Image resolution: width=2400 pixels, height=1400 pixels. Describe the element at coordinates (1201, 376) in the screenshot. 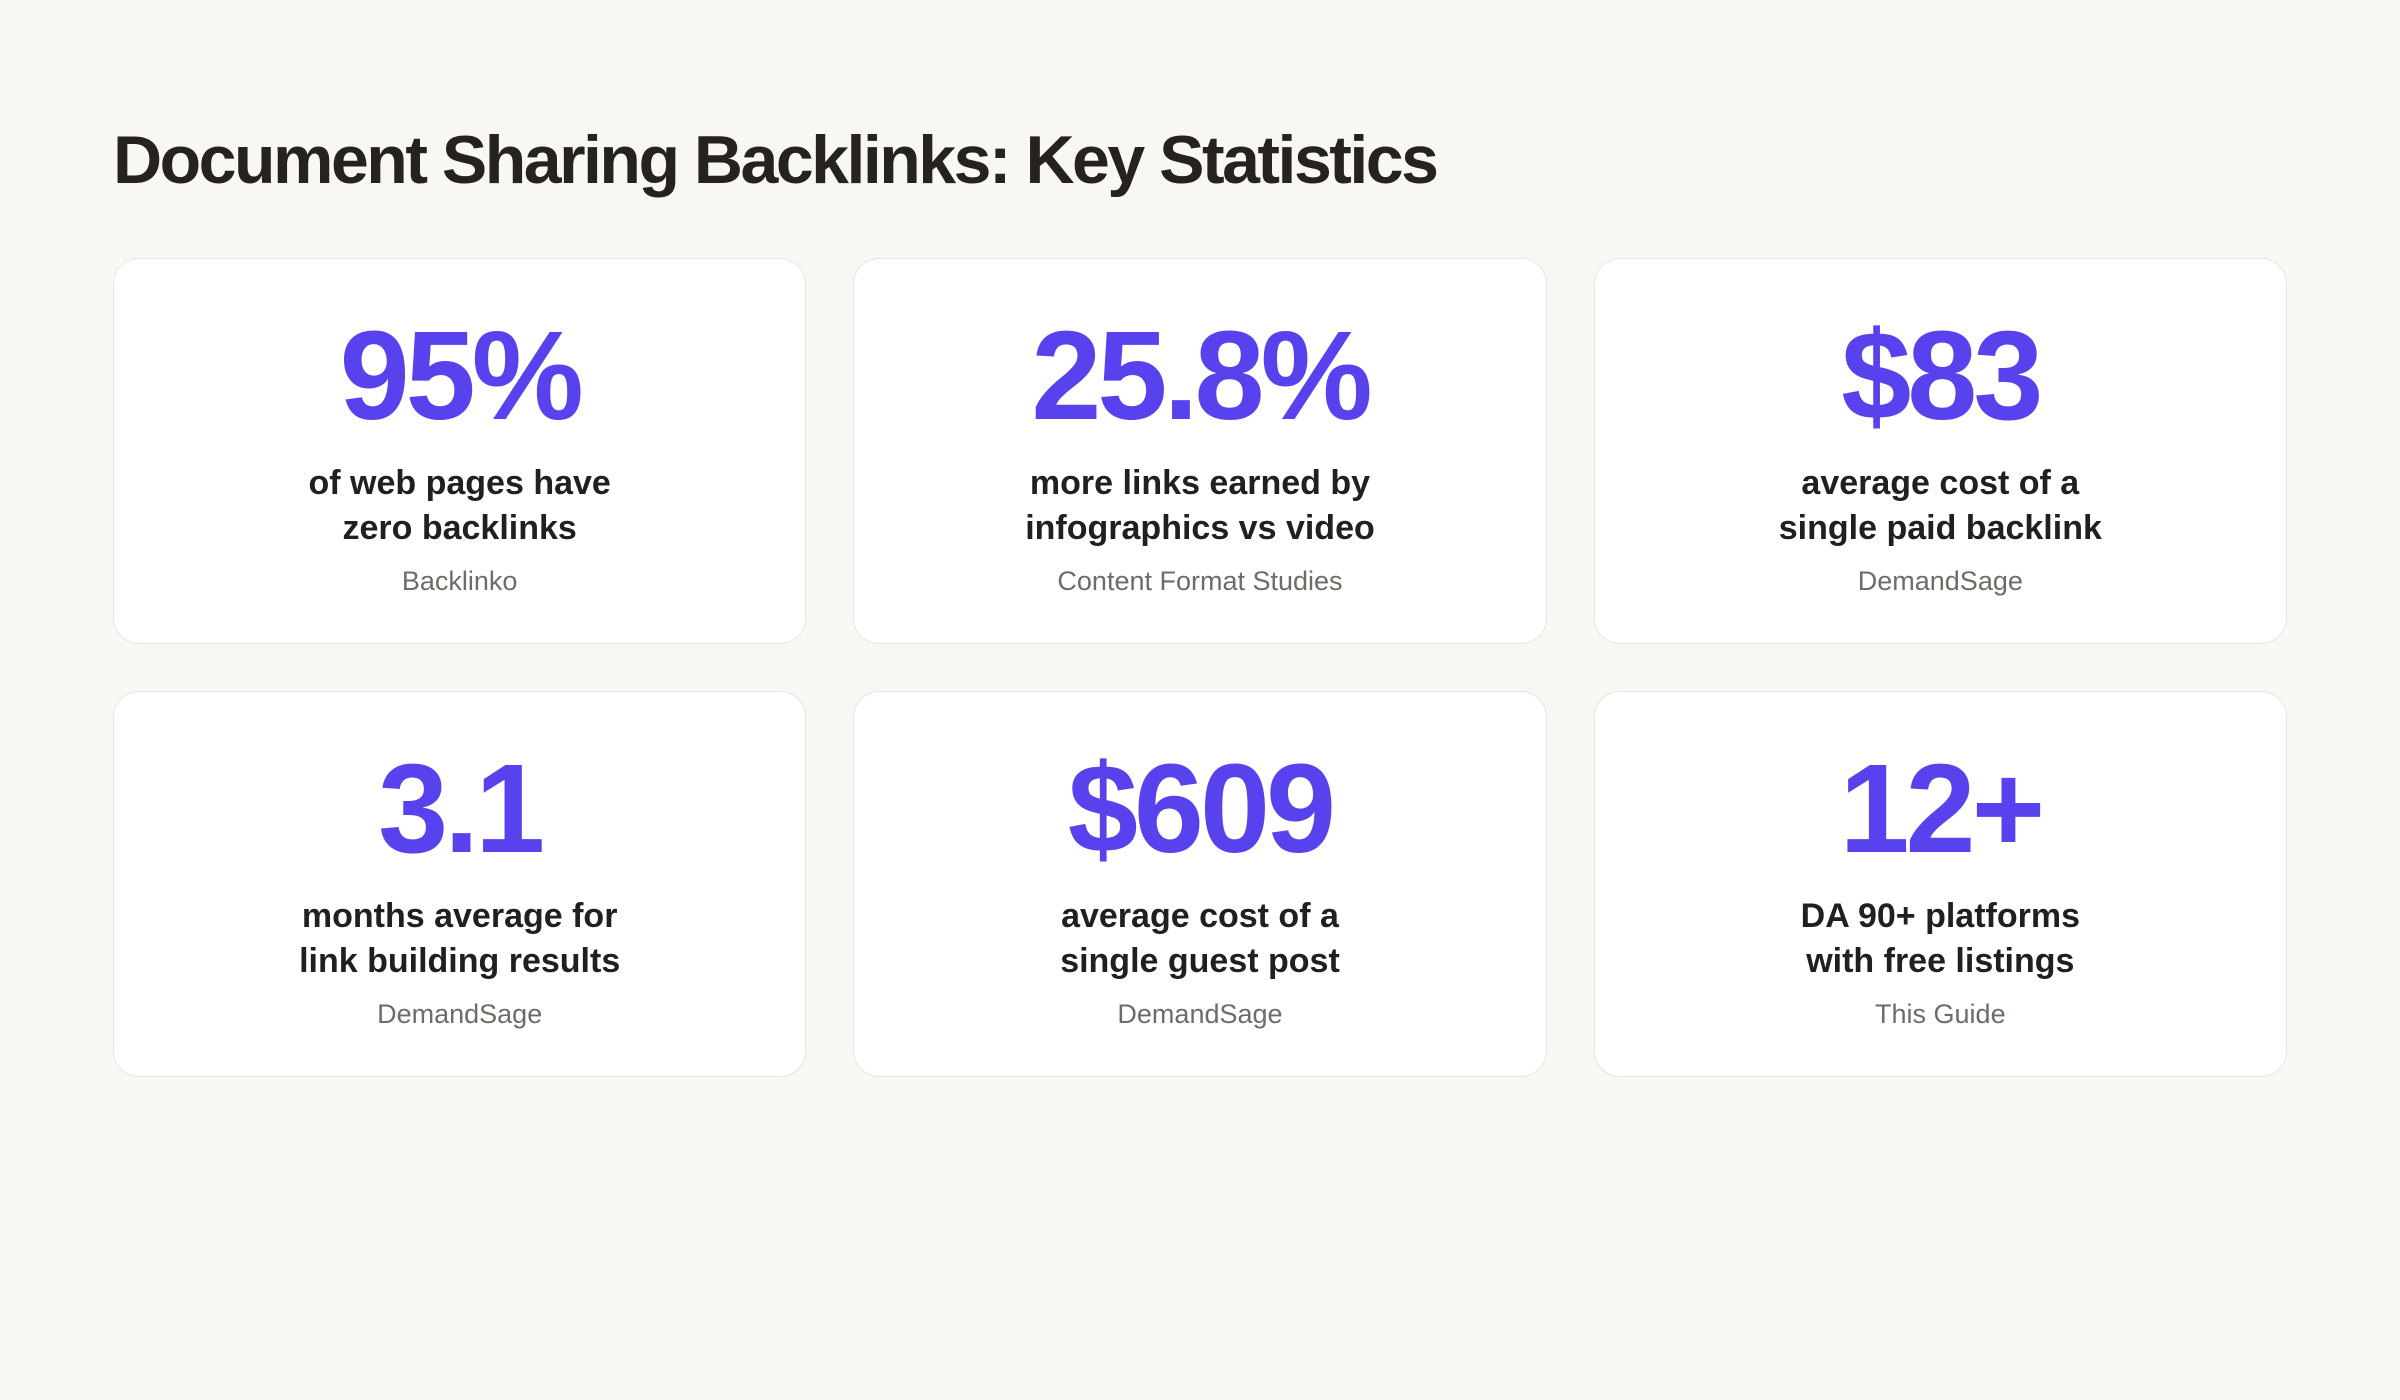

I see `stat-value: 25.8%` at that location.